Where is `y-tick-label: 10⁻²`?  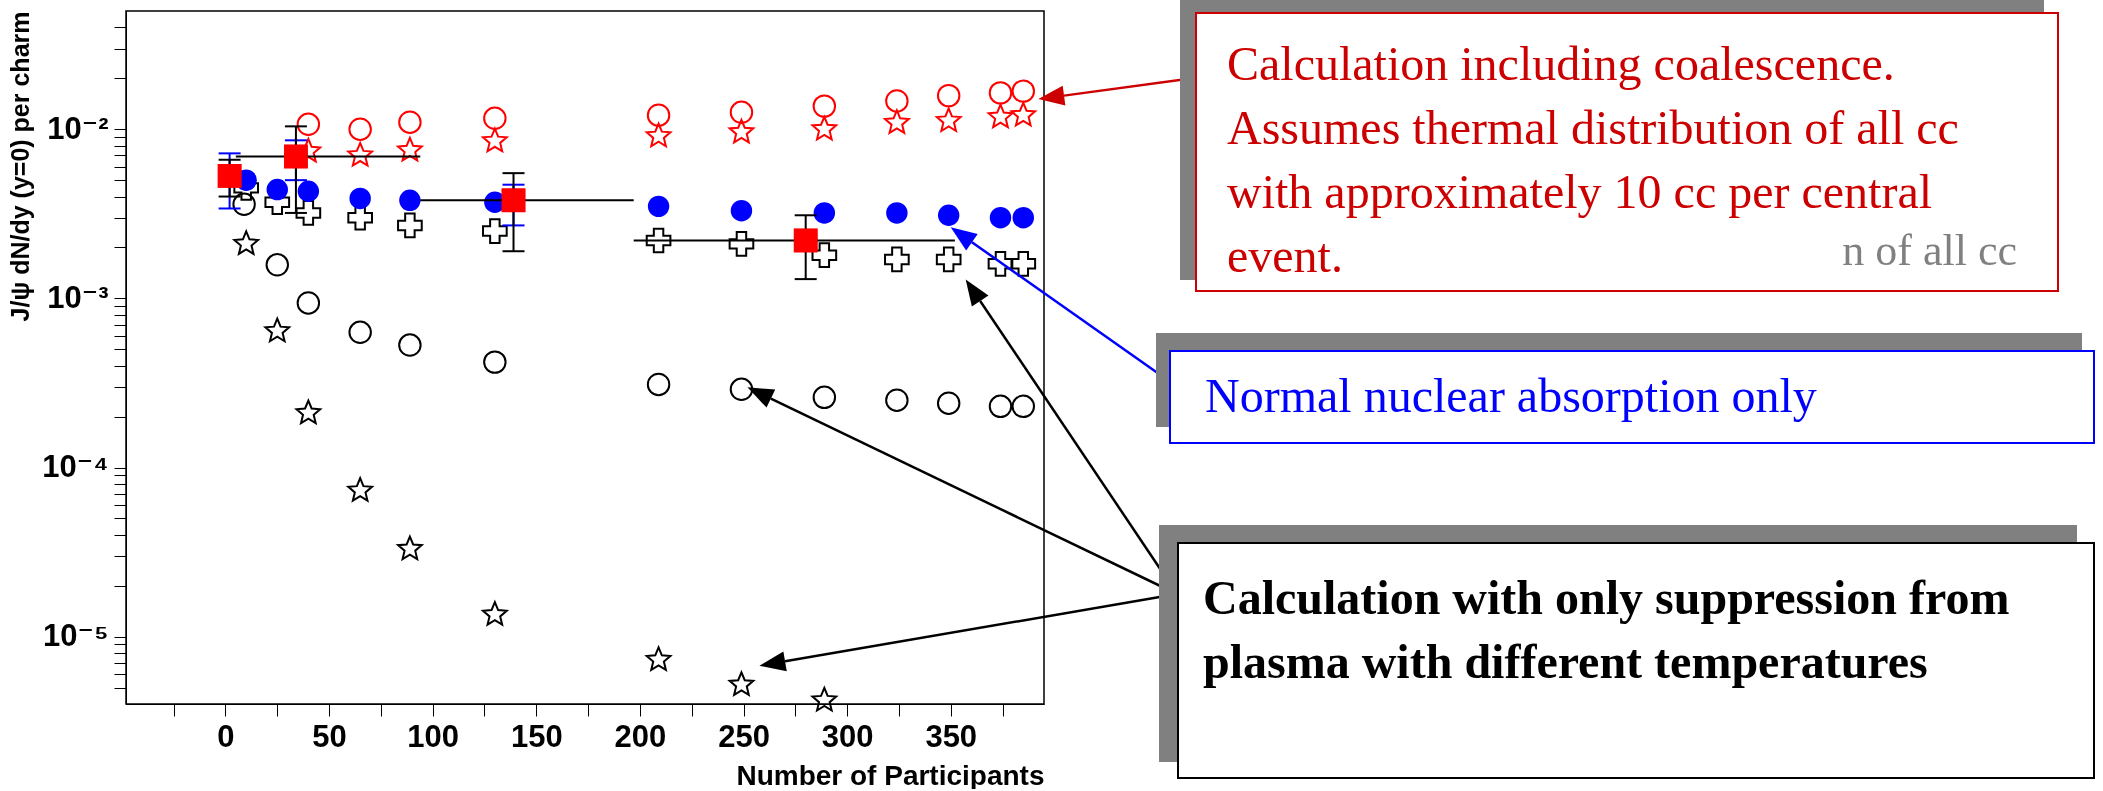 y-tick-label: 10⁻² is located at coordinates (78, 128).